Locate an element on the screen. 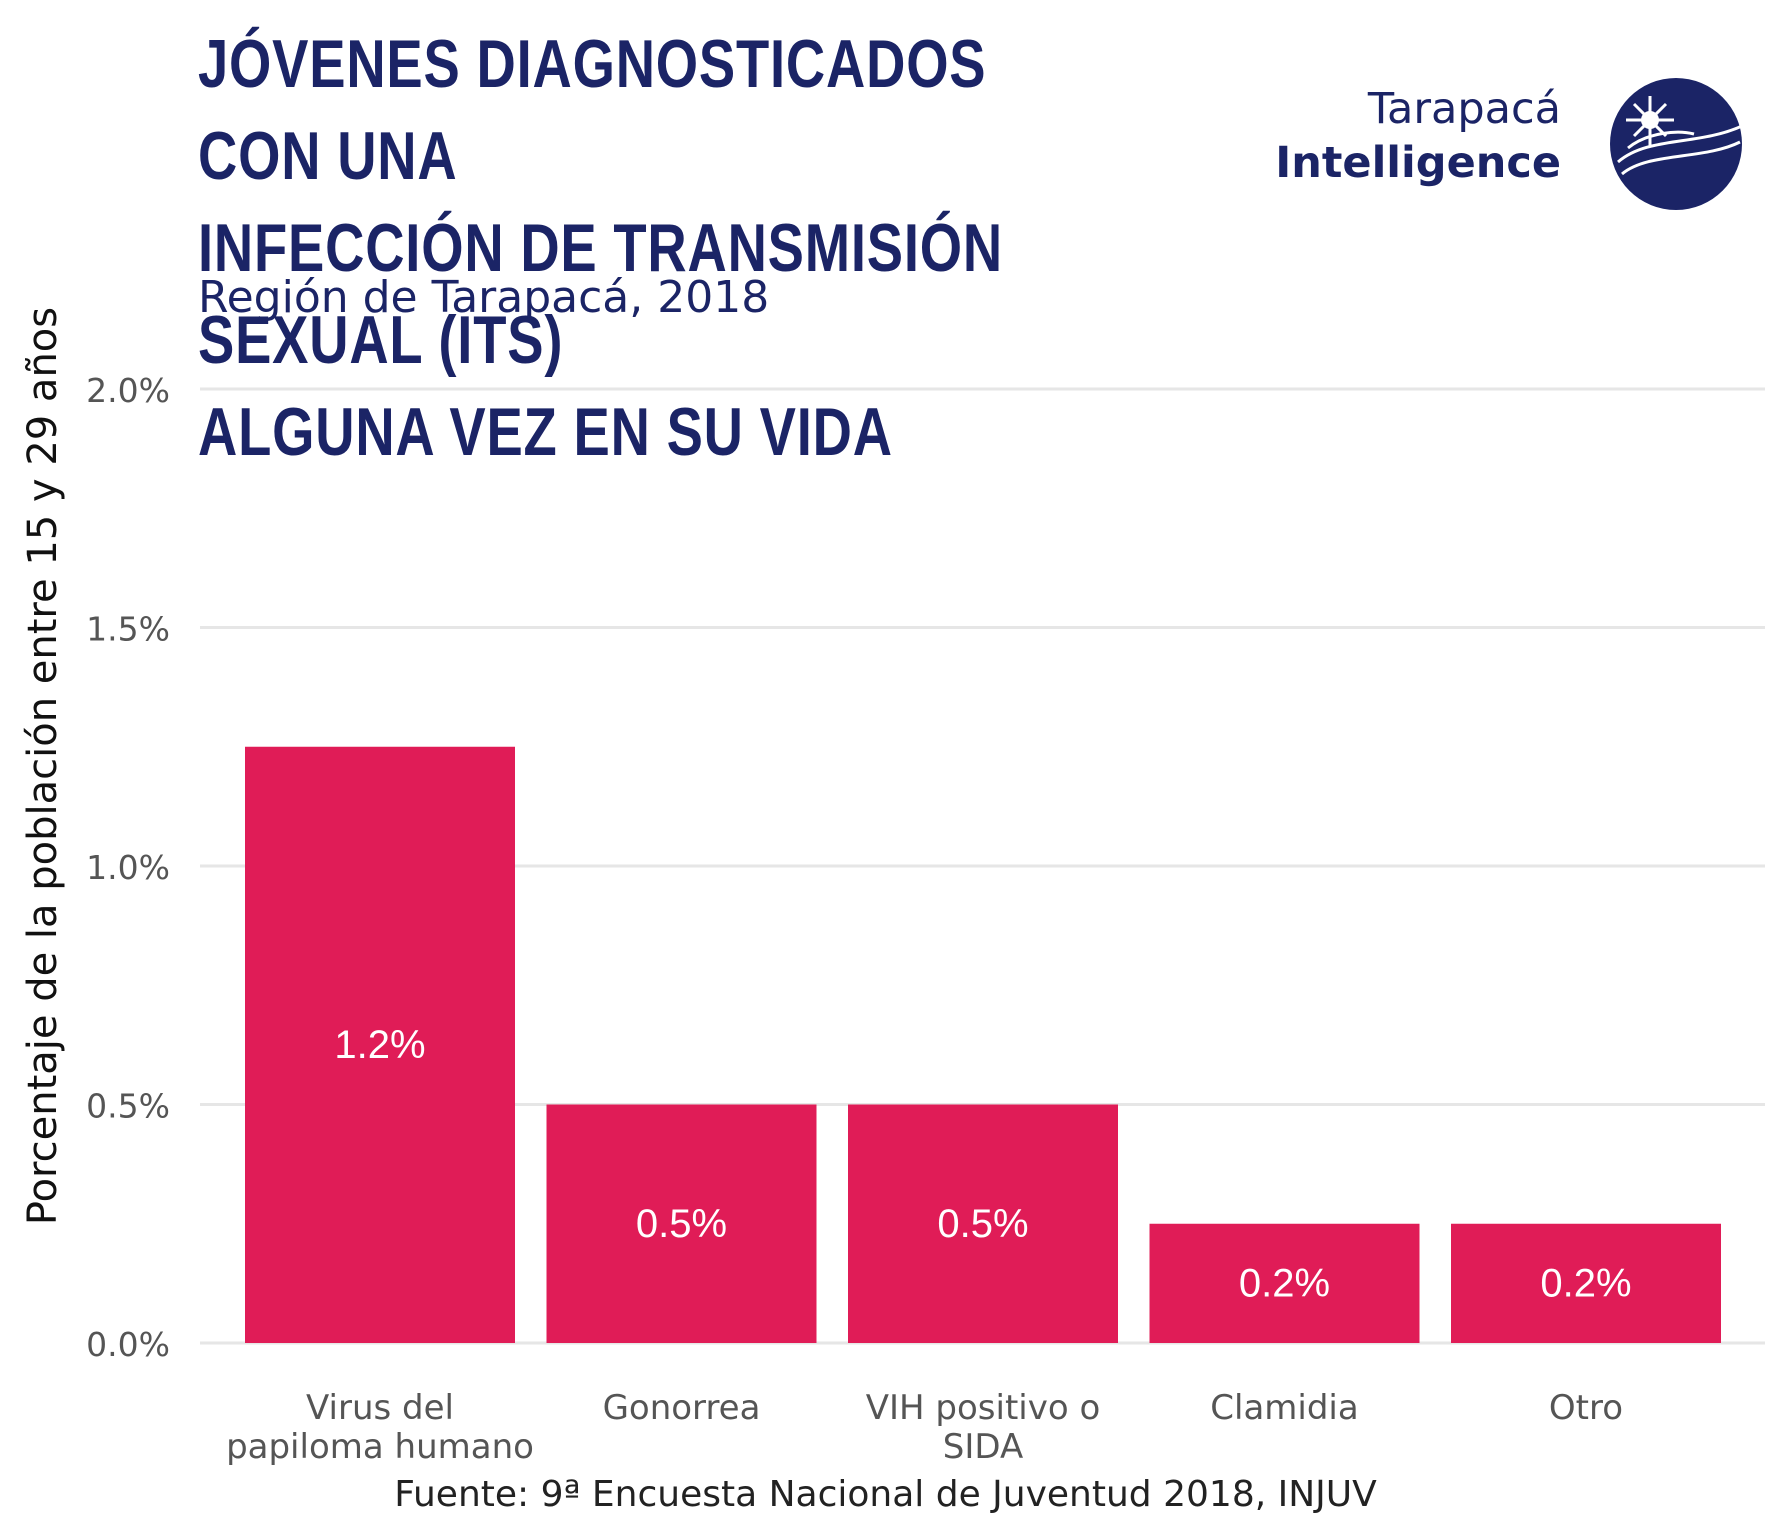 This screenshot has height=1535, width=1771. y-tick-label: 0.5% is located at coordinates (128, 1106).